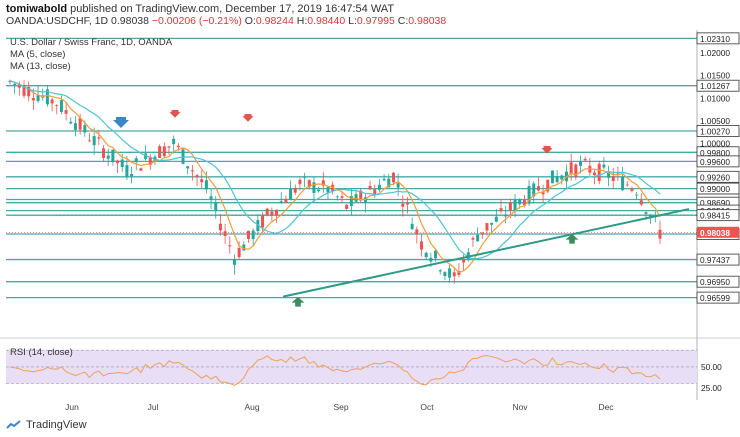 The width and height of the screenshot is (740, 437). What do you see at coordinates (715, 233) in the screenshot?
I see `current-price-label: 0.98038` at bounding box center [715, 233].